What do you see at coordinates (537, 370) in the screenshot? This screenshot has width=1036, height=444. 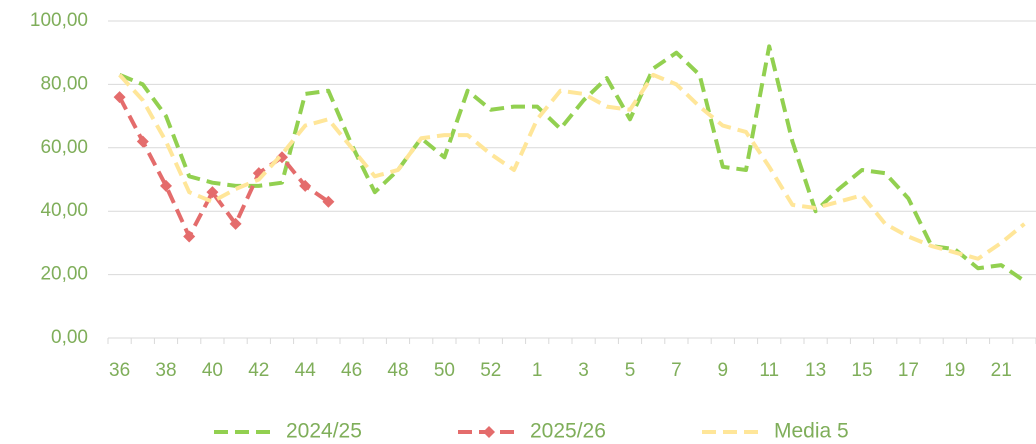 I see `x-tick-label: 1` at bounding box center [537, 370].